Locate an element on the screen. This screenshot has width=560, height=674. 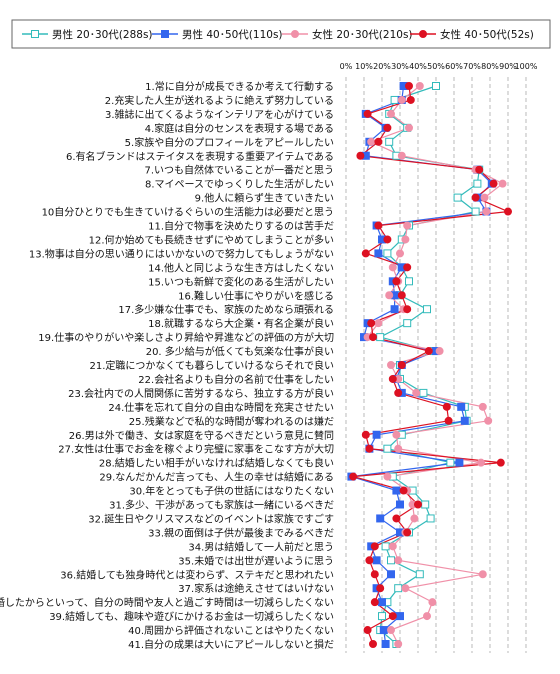
x-tick-label: 30% is located at coordinates (400, 66).